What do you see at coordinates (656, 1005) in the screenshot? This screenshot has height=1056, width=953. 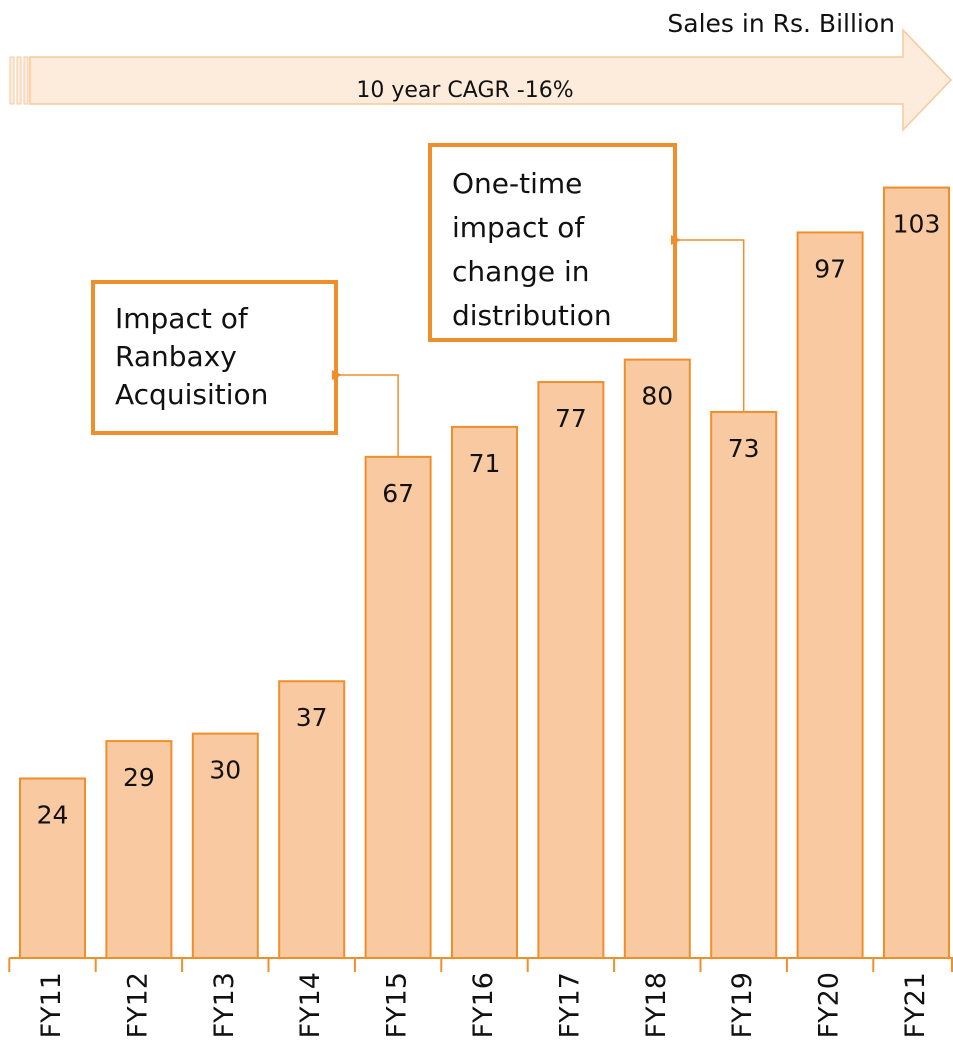 I see `x-tick-label: FY18` at bounding box center [656, 1005].